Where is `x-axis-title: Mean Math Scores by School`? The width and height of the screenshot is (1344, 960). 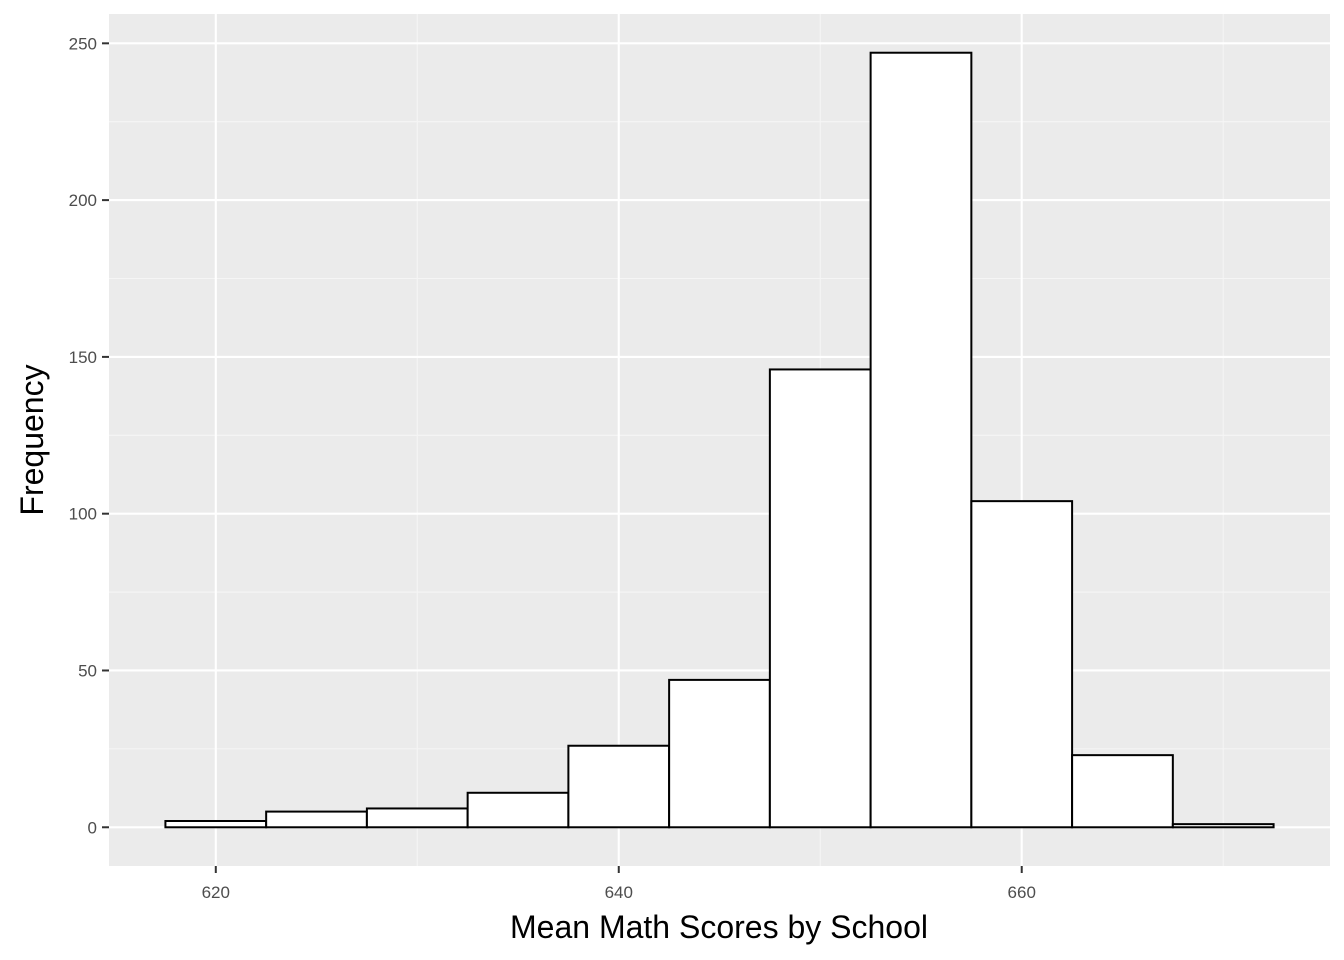 x-axis-title: Mean Math Scores by School is located at coordinates (719, 927).